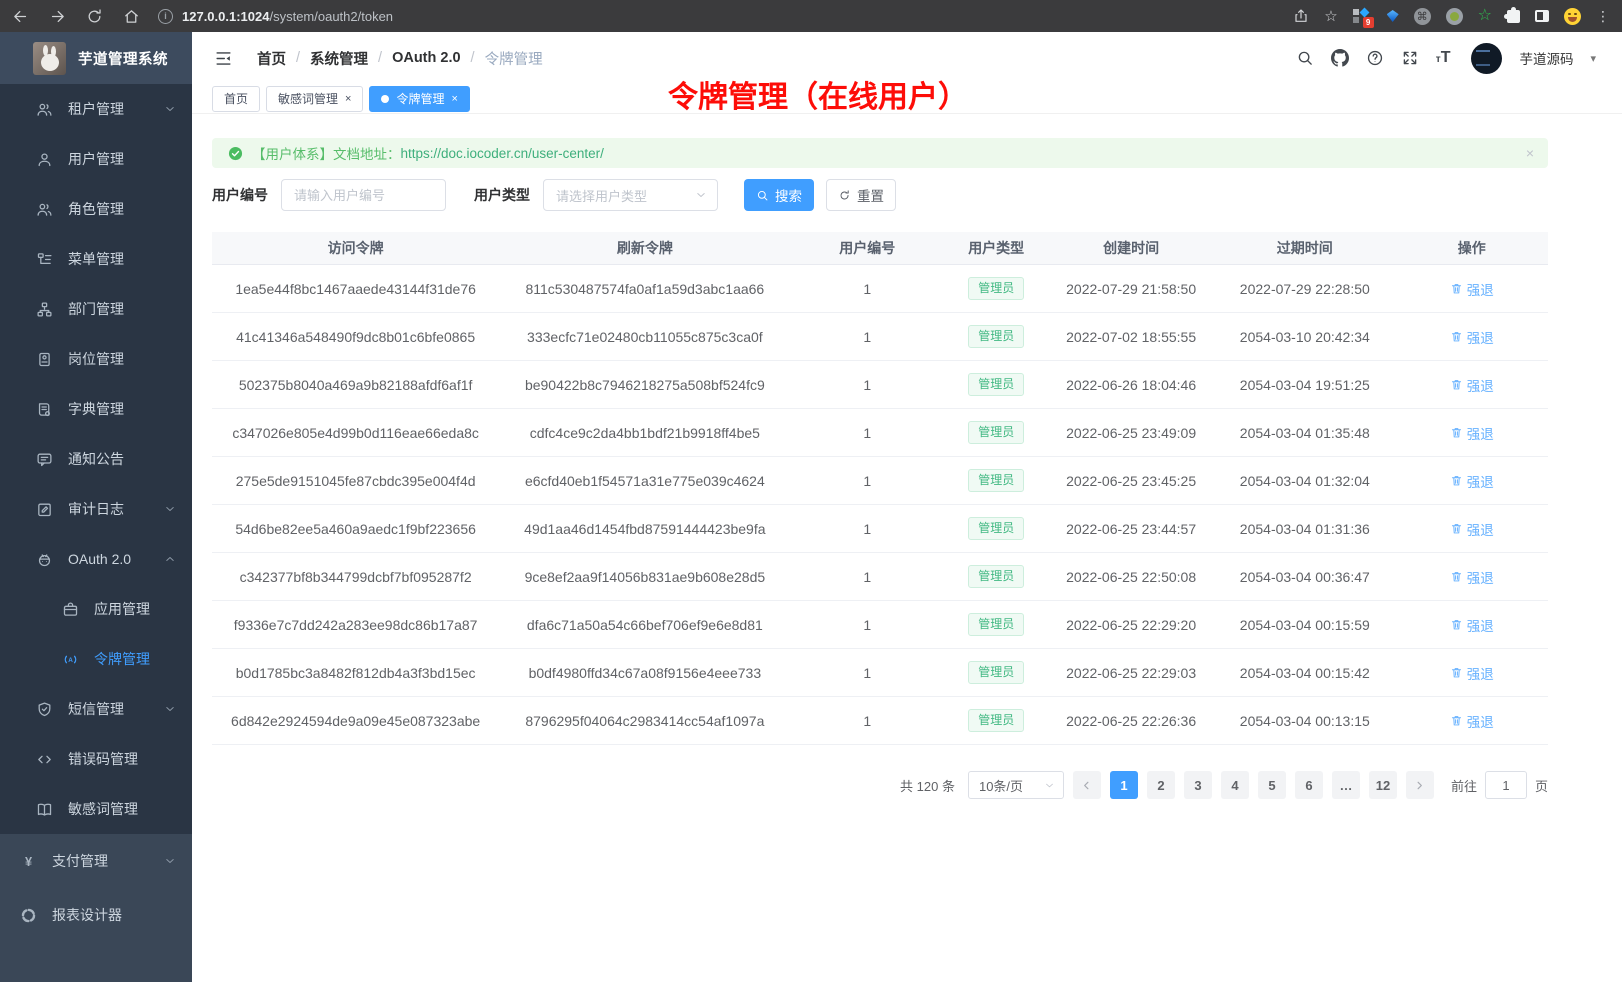 This screenshot has height=982, width=1622. Describe the element at coordinates (1375, 58) in the screenshot. I see `help-icon` at that location.